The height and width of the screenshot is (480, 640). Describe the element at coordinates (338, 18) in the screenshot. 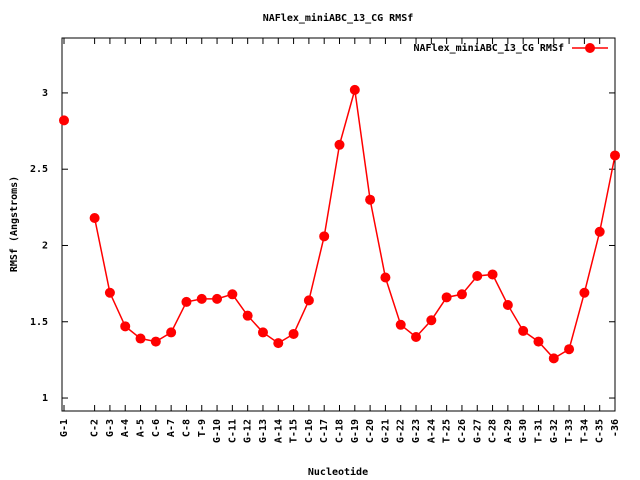

I see `chart-title: NAFlex_miniABC_13_CG RMSf` at that location.